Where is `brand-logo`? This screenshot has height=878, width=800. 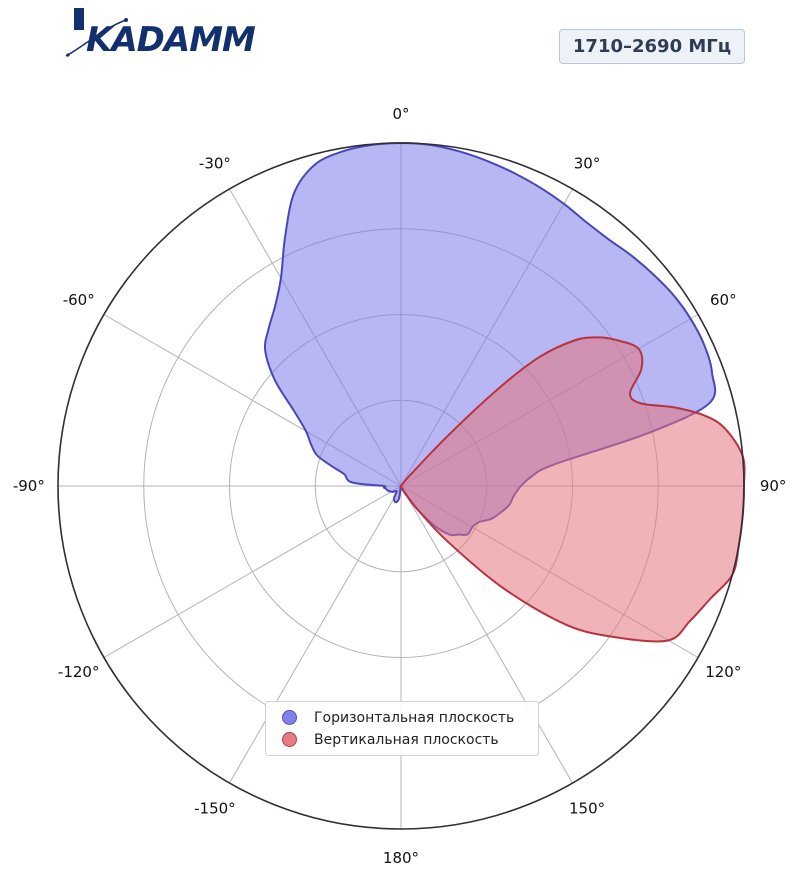
brand-logo is located at coordinates (164, 34).